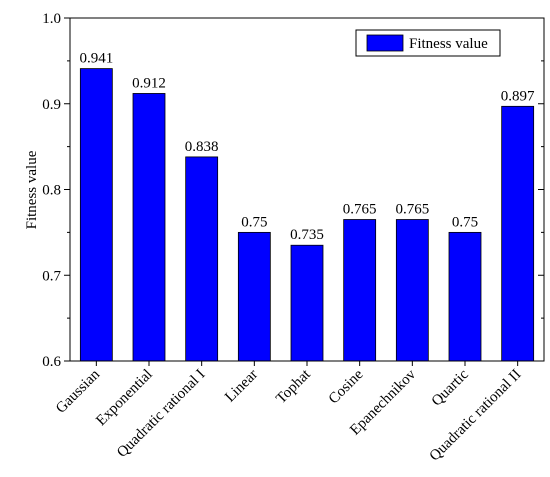  I want to click on legend-label: Fitness value, so click(448, 44).